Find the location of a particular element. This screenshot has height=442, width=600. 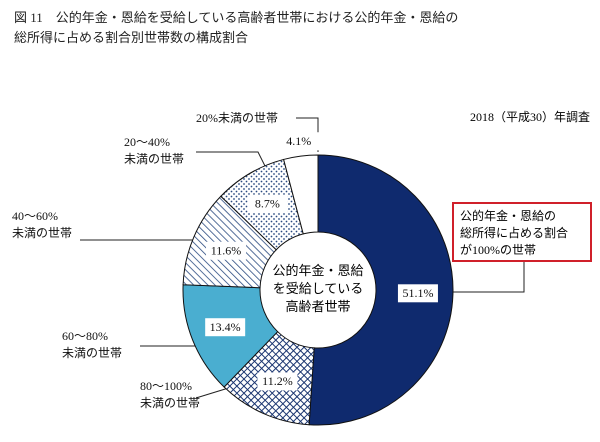

category-label: 60～80% 未満の世帯 is located at coordinates (92, 344).